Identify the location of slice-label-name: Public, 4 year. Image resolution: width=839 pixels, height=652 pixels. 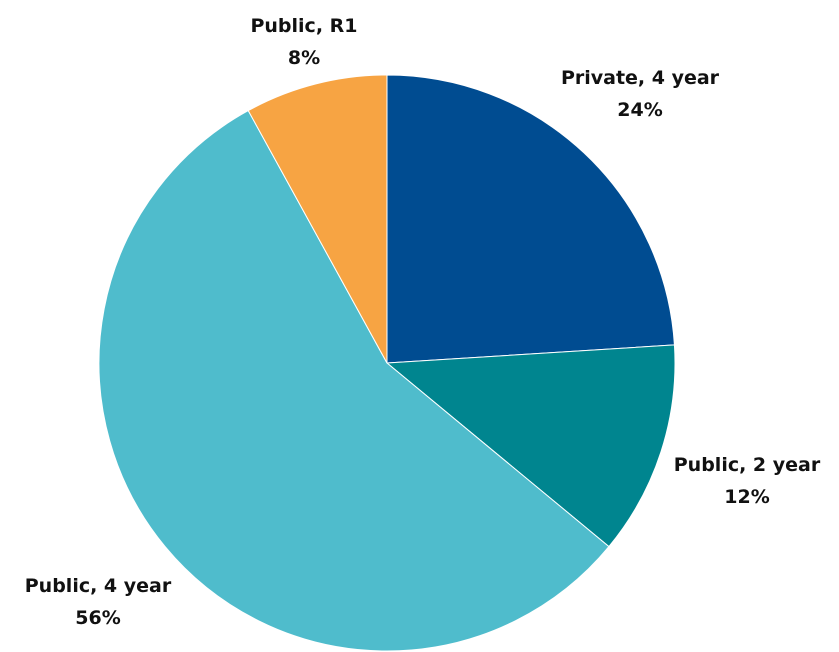
(98, 586).